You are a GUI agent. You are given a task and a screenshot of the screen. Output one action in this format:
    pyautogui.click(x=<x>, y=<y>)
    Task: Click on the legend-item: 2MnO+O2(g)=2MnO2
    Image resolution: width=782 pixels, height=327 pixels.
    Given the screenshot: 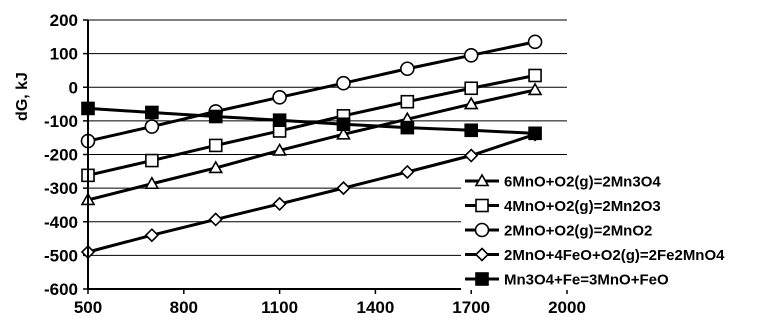 What is the action you would take?
    pyautogui.click(x=620, y=230)
    